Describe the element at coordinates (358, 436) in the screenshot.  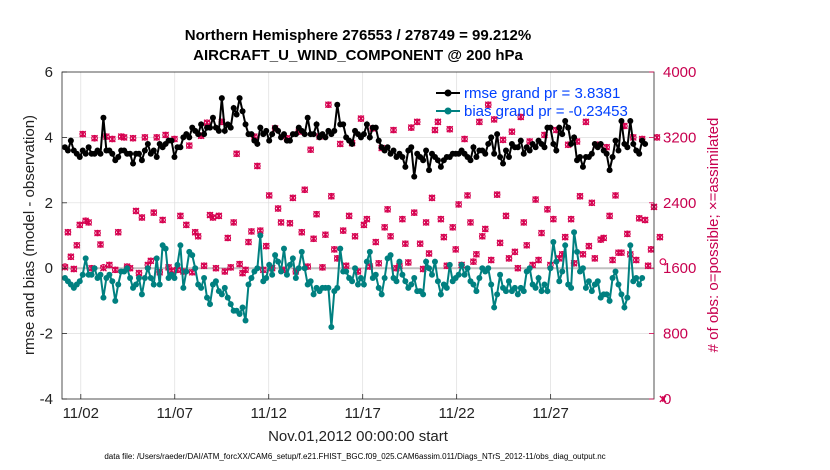
I see `x-axis-label: Nov.01,2012 00:00:00 start` at that location.